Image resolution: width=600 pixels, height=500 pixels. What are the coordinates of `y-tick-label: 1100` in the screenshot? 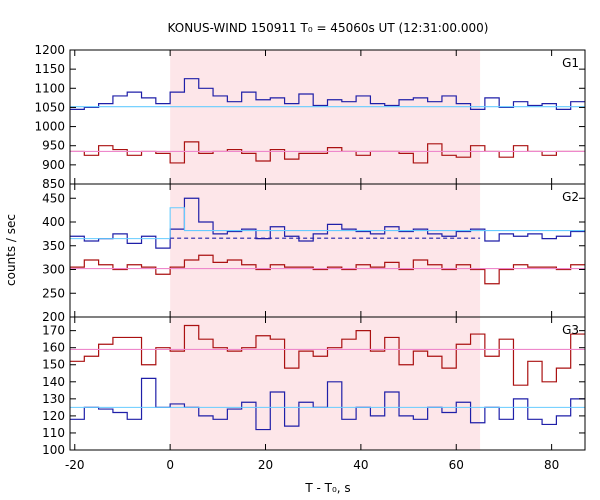 It's located at (49, 88).